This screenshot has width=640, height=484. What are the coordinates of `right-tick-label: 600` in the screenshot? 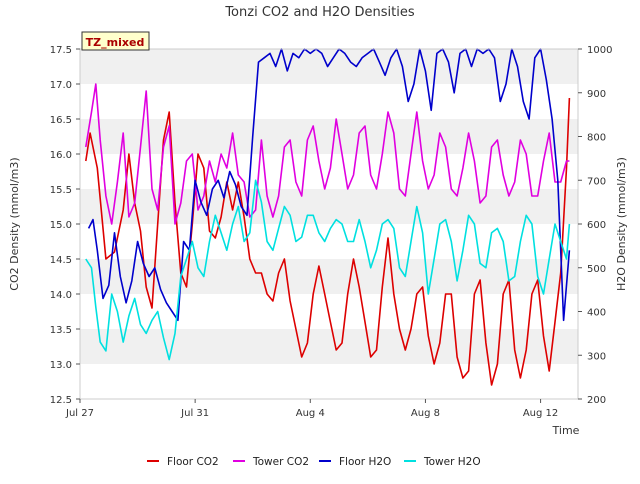 It's located at (596, 225).